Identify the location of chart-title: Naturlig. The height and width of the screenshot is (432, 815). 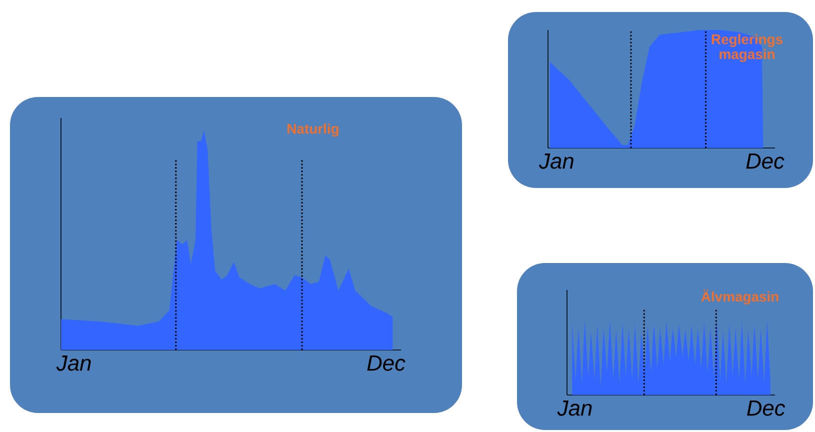
(313, 130).